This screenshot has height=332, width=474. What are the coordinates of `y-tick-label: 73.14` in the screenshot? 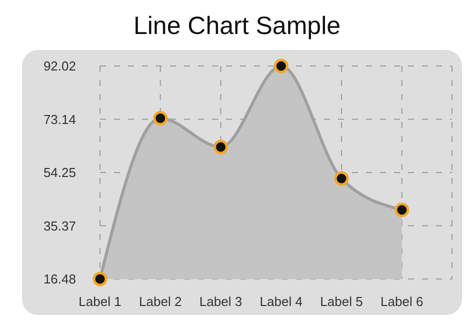 It's located at (59, 119).